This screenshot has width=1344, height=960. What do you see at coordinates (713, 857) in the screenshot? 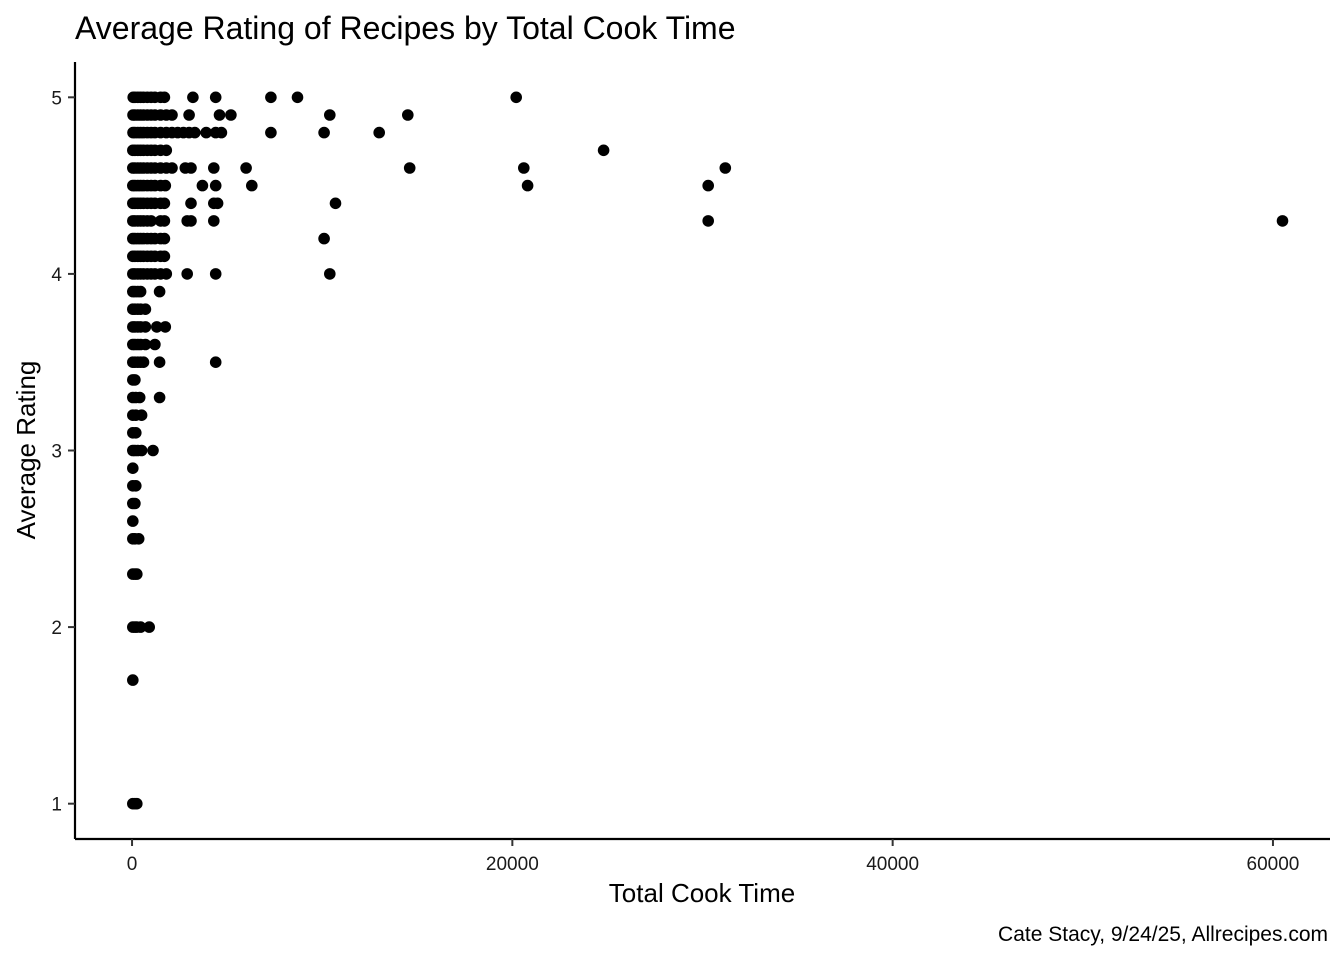
I see `x-axis-ticks: 0 20000 40000 60000` at bounding box center [713, 857].